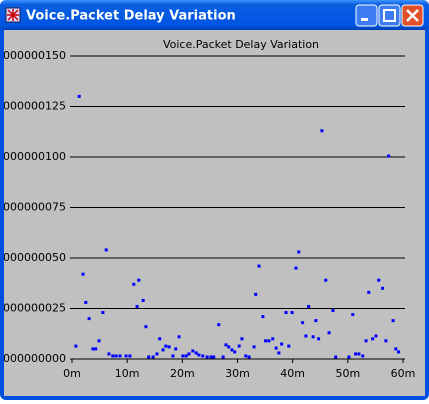 This screenshot has width=429, height=404. What do you see at coordinates (127, 373) in the screenshot?
I see `x-tick-label: 10m` at bounding box center [127, 373].